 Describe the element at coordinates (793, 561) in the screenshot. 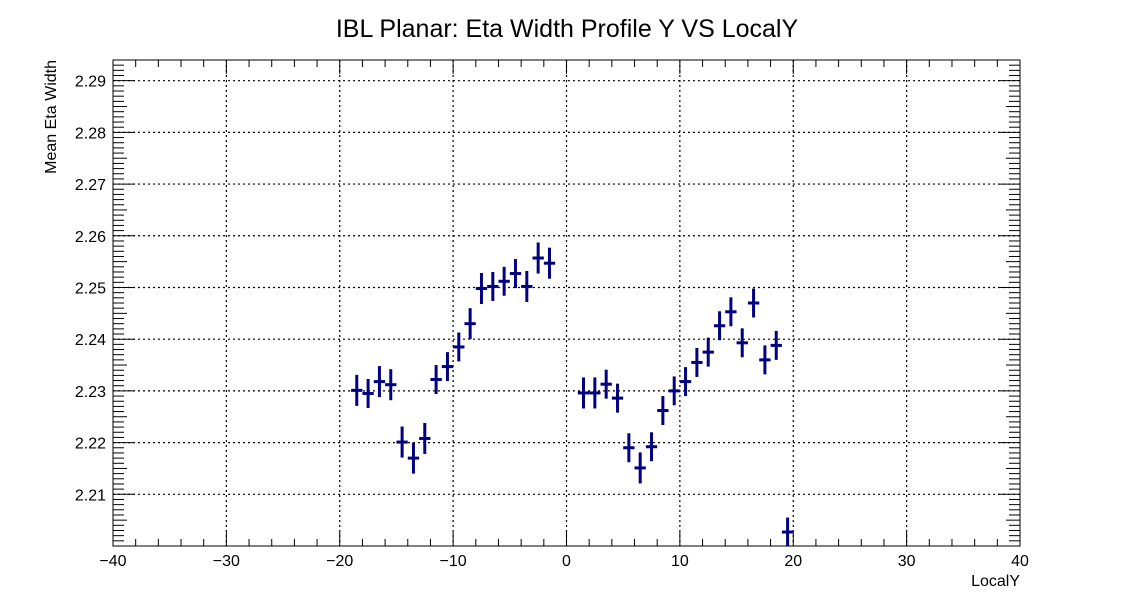

I see `x-tick-label: 20` at that location.